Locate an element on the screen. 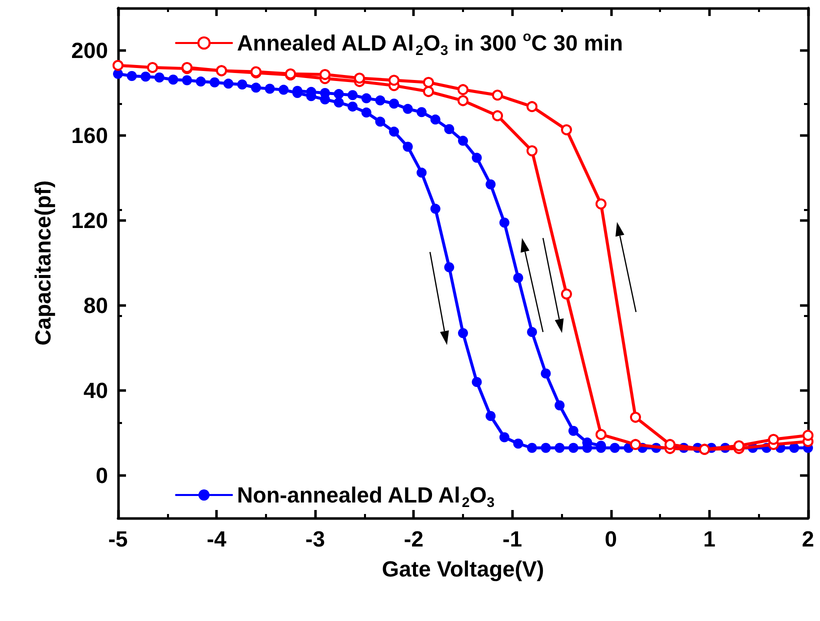 The image size is (820, 621). y-tick-label: 80 is located at coordinates (96, 305).